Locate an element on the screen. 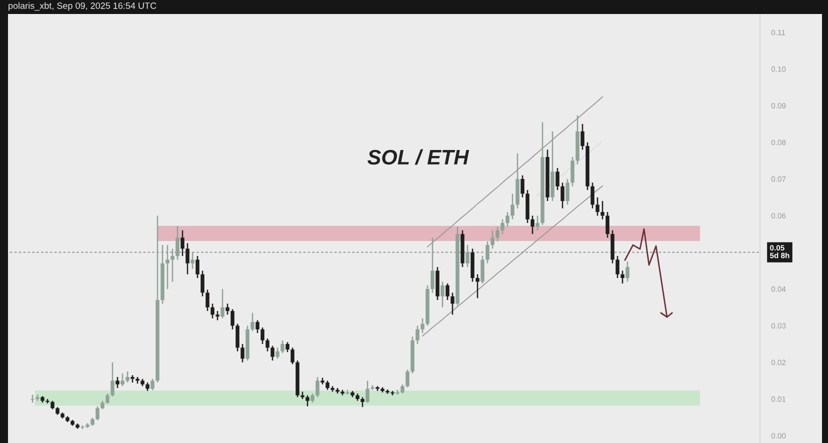  line-series is located at coordinates (570, 168).